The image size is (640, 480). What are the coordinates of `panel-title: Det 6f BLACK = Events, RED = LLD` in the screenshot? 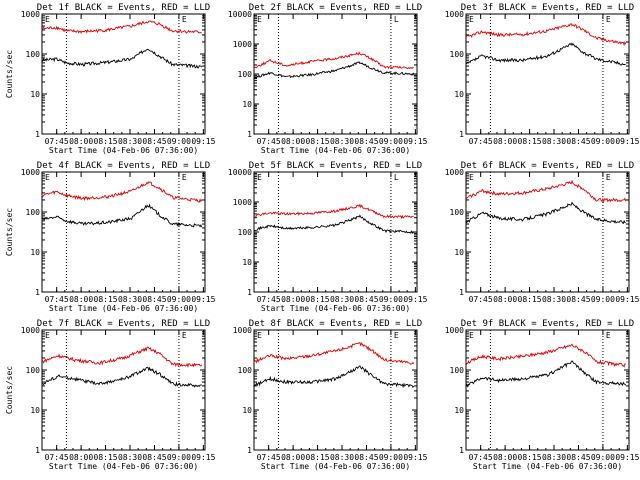 It's located at (547, 166).